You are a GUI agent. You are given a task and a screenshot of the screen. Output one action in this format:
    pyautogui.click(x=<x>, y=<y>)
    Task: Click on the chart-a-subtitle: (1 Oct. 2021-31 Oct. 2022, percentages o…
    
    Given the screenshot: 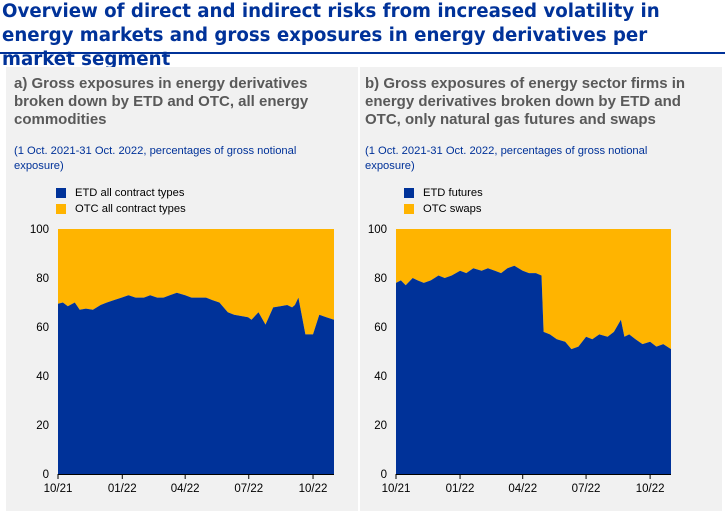 What is the action you would take?
    pyautogui.click(x=155, y=158)
    